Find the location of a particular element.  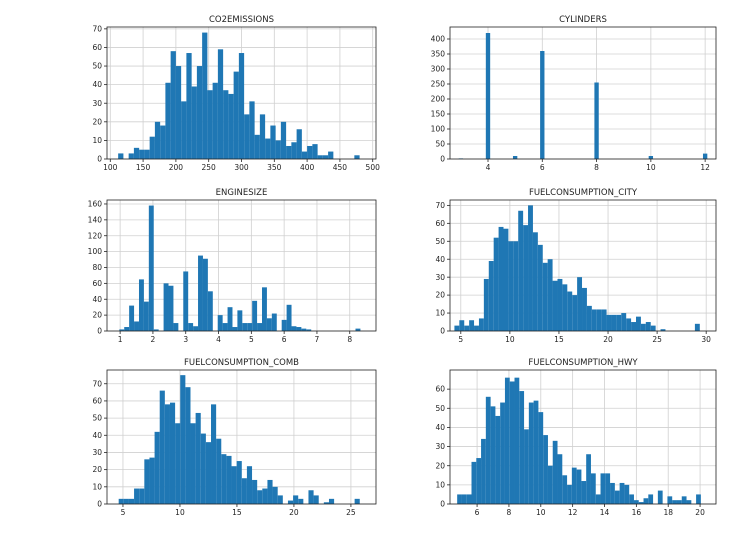

x-tick-label: 200 is located at coordinates (176, 167).